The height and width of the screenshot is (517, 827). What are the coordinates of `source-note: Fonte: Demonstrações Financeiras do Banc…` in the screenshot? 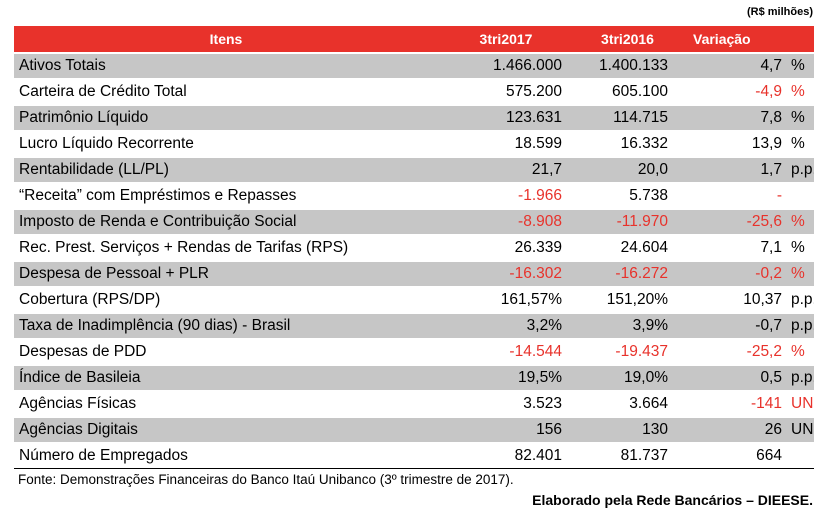 It's located at (266, 479).